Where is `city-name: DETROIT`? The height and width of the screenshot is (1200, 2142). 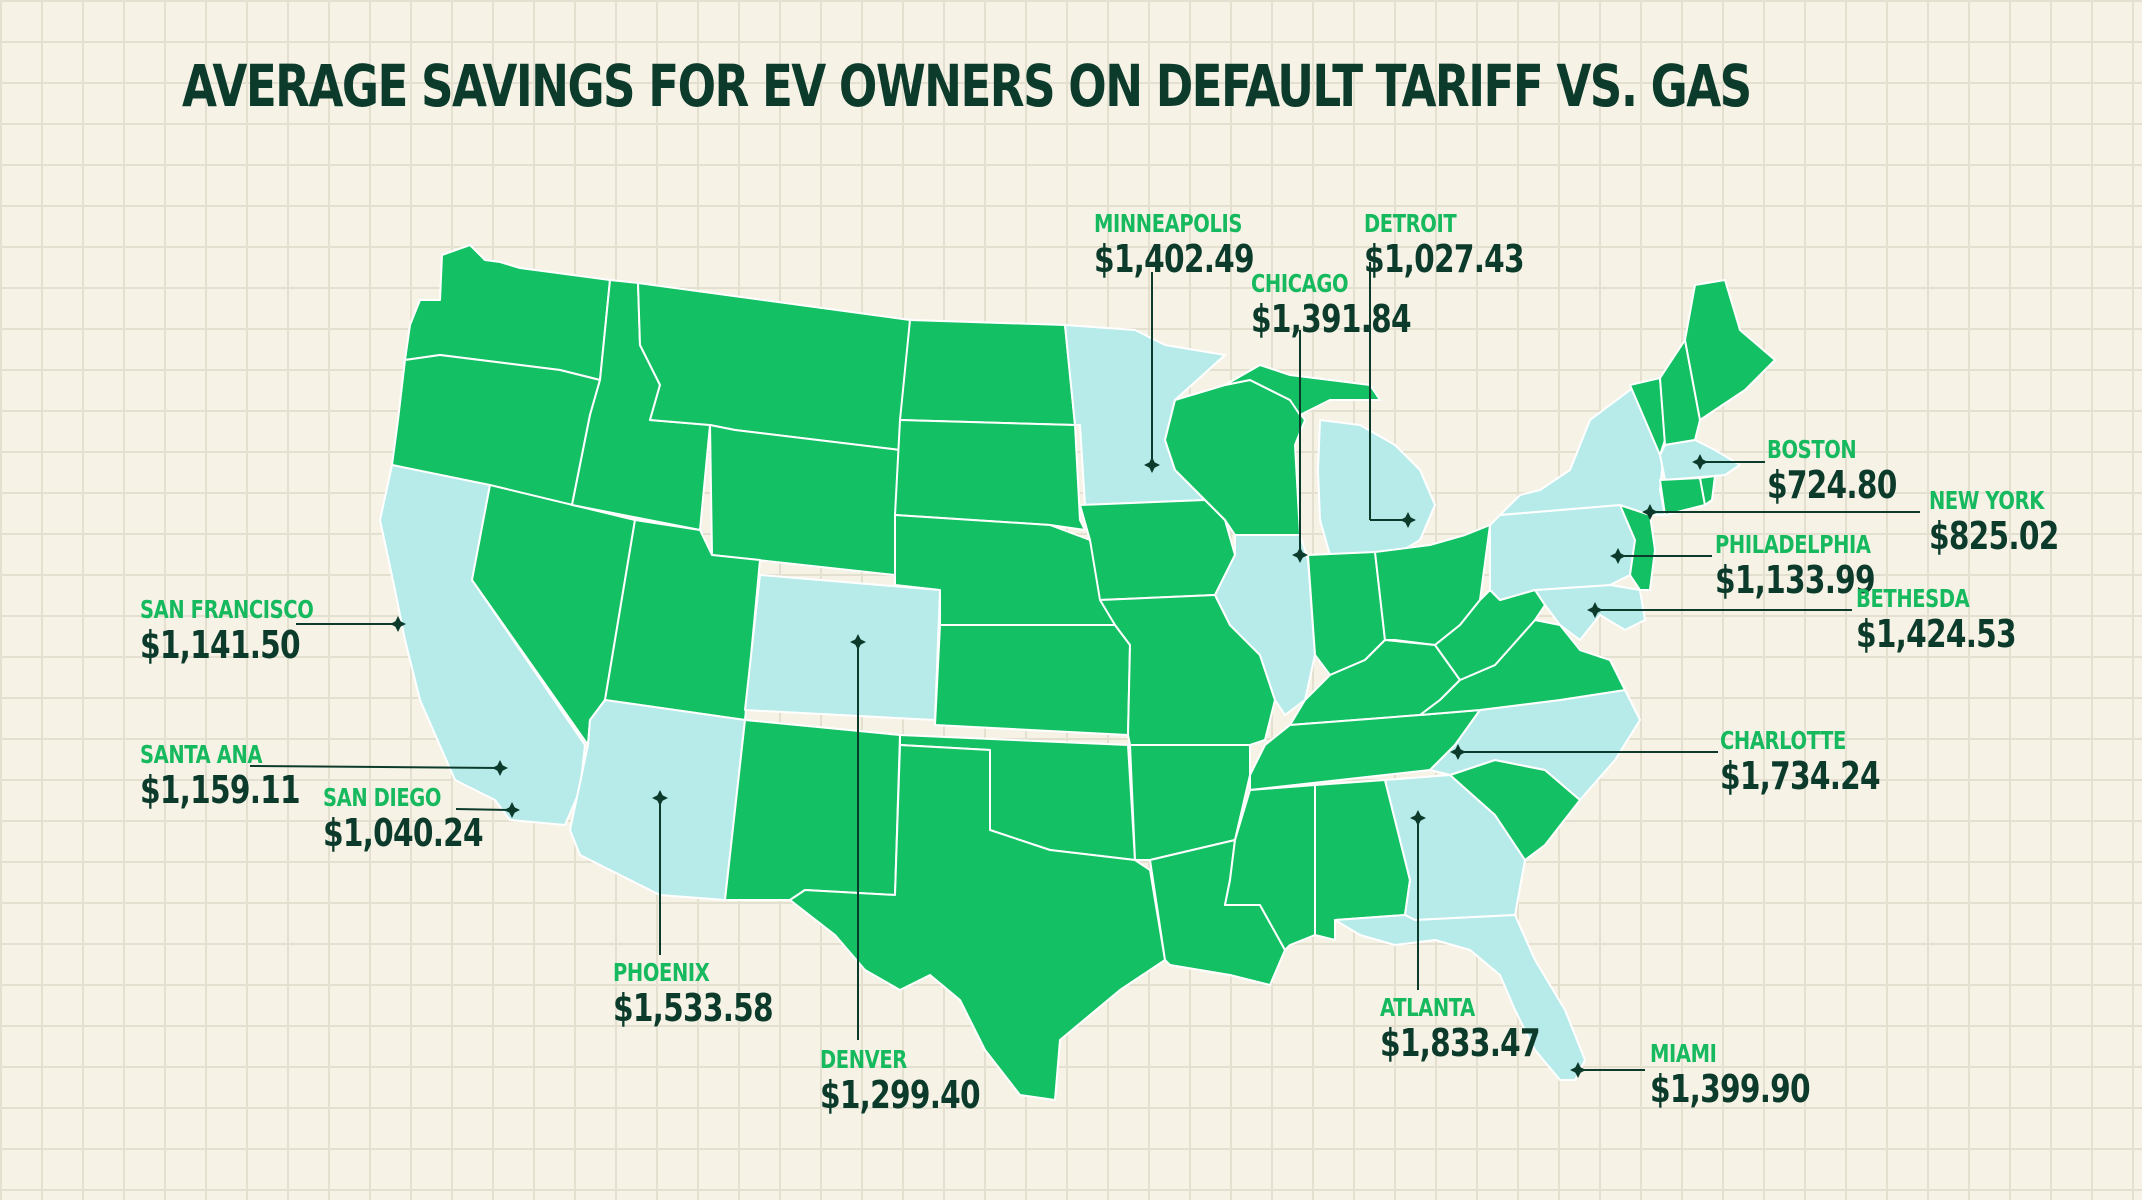 city-name: DETROIT is located at coordinates (1410, 223).